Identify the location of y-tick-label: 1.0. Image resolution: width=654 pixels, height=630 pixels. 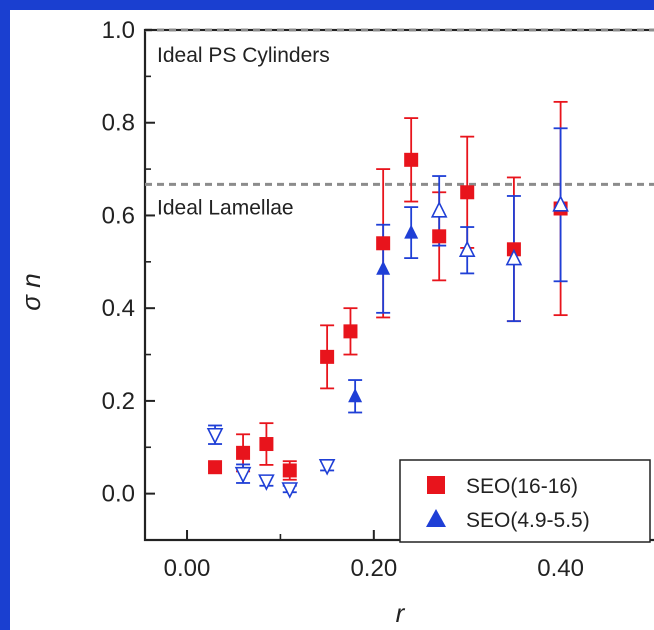
(118, 30).